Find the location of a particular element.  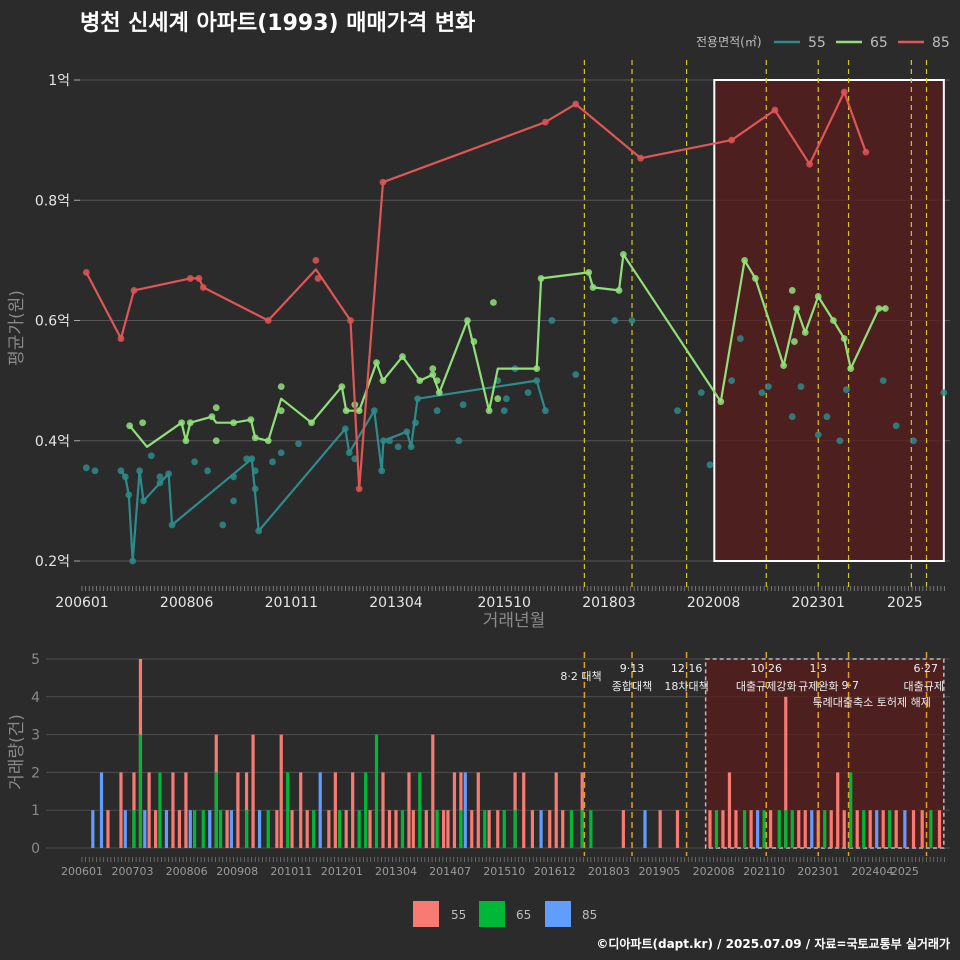

event-name-label: 종합대책 is located at coordinates (632, 686).